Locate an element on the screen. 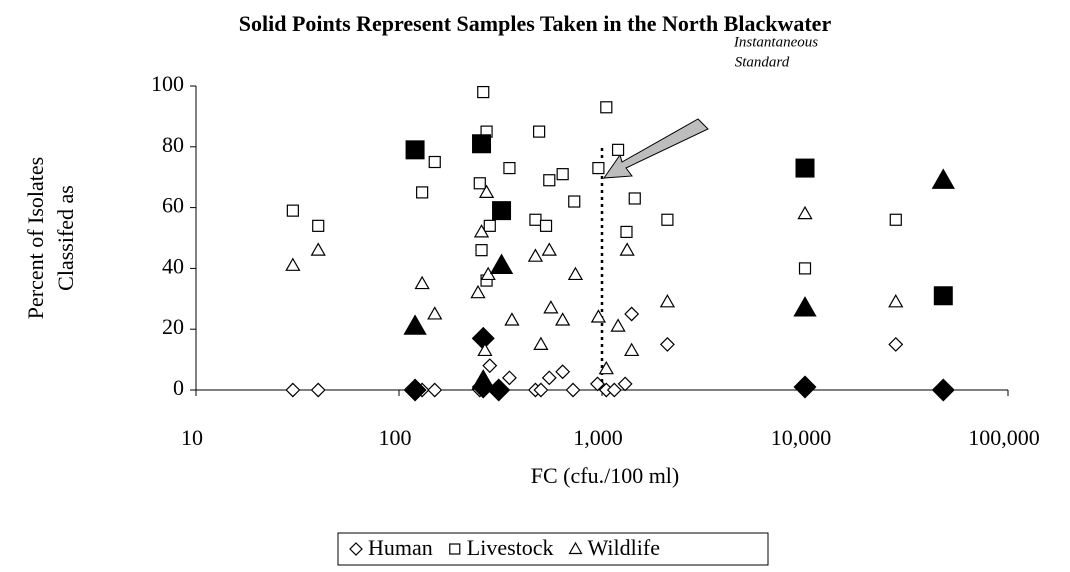  legend-label: Livestock is located at coordinates (510, 547).